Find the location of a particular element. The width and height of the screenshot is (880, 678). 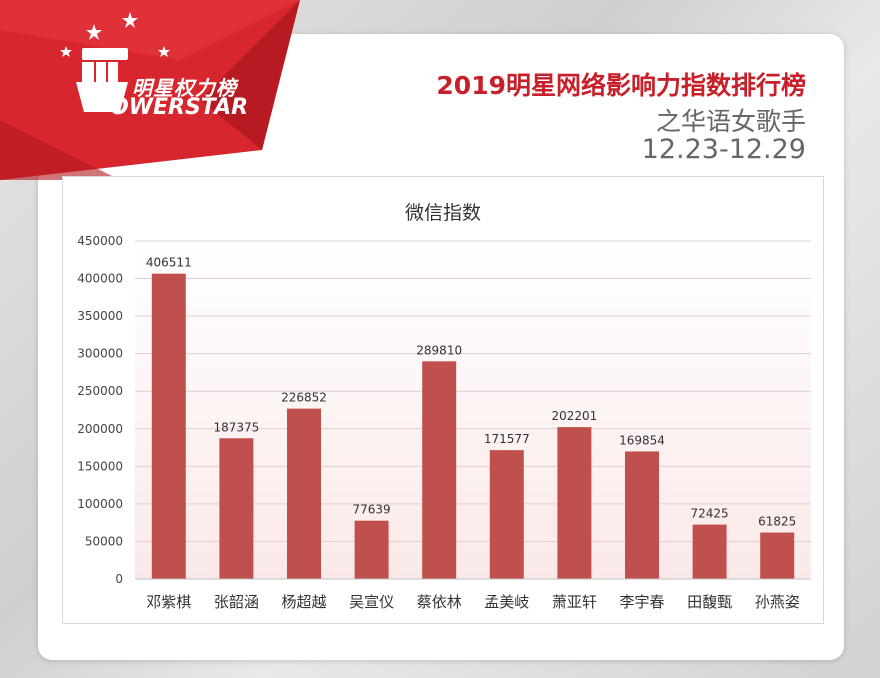

y-tick-label: 450000 is located at coordinates (100, 241).